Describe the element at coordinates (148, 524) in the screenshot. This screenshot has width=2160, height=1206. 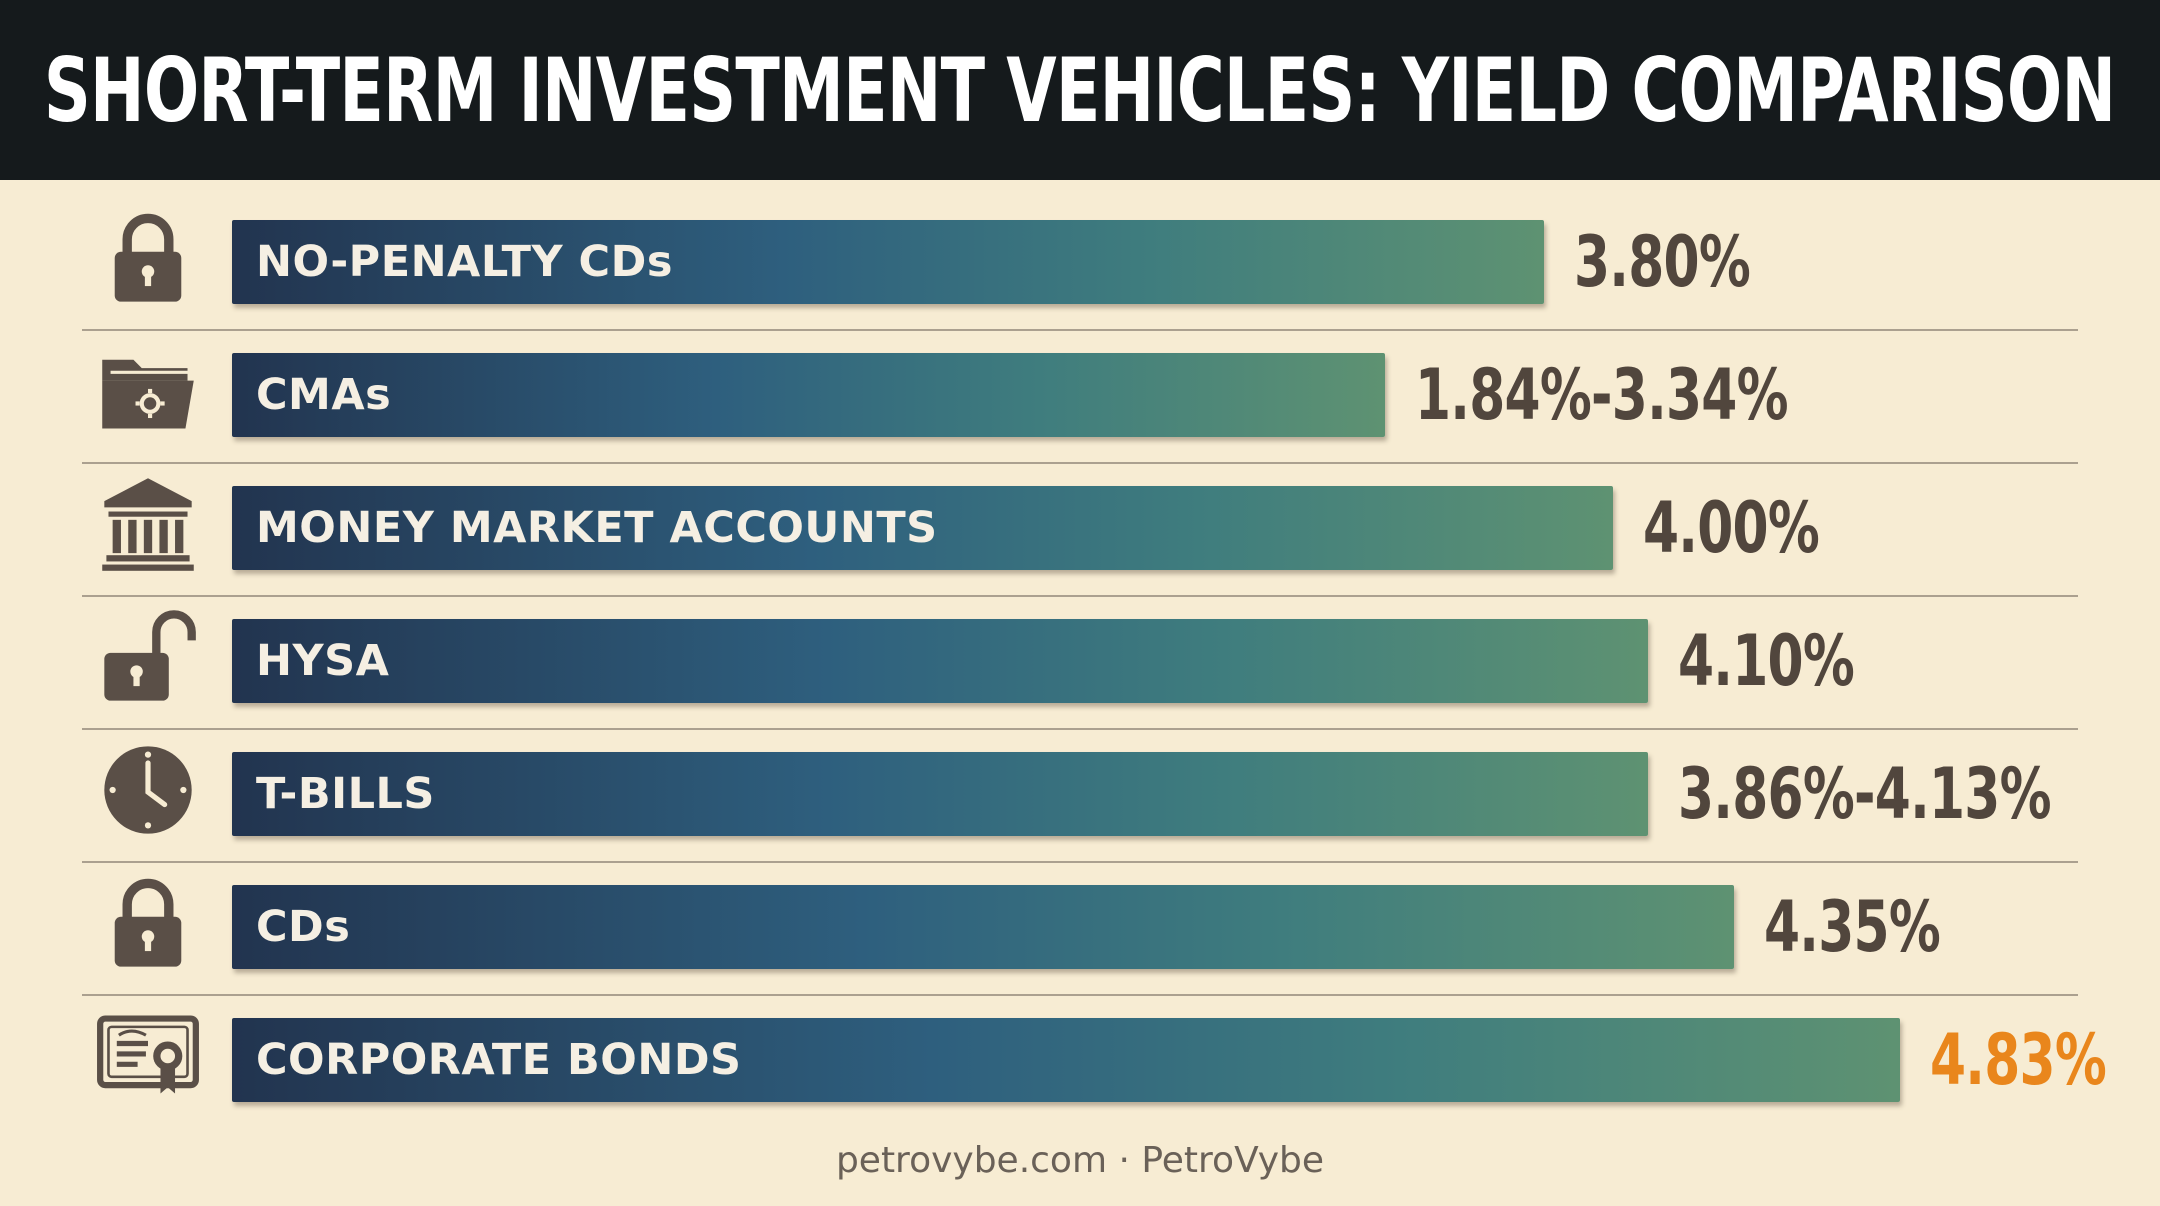
I see `bank-icon` at that location.